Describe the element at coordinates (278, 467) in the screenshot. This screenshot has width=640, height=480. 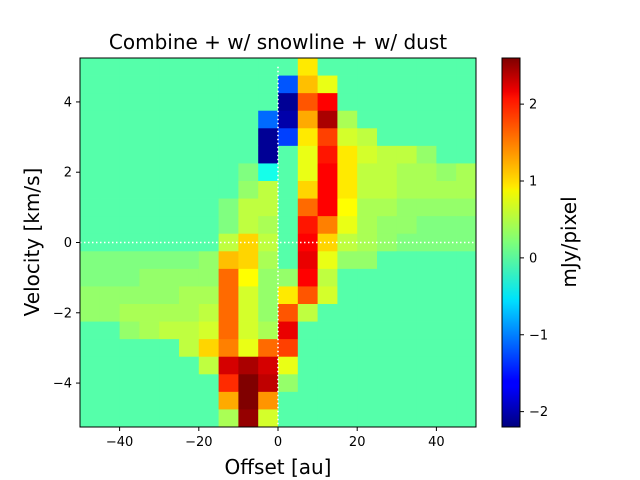
I see `x-axis-label: Offset [au]` at that location.